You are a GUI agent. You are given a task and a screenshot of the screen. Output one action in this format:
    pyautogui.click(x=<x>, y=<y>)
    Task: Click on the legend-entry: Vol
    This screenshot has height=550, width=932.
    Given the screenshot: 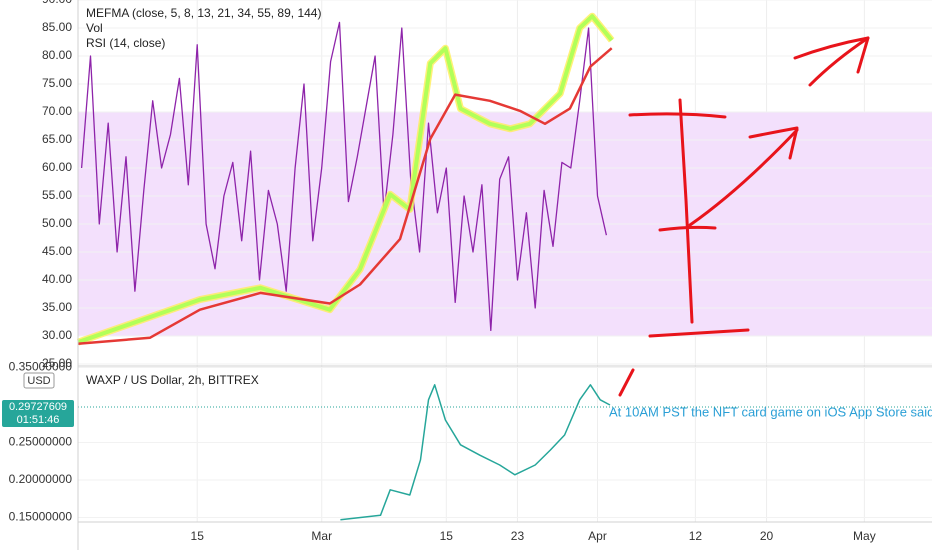 What is the action you would take?
    pyautogui.click(x=94, y=28)
    